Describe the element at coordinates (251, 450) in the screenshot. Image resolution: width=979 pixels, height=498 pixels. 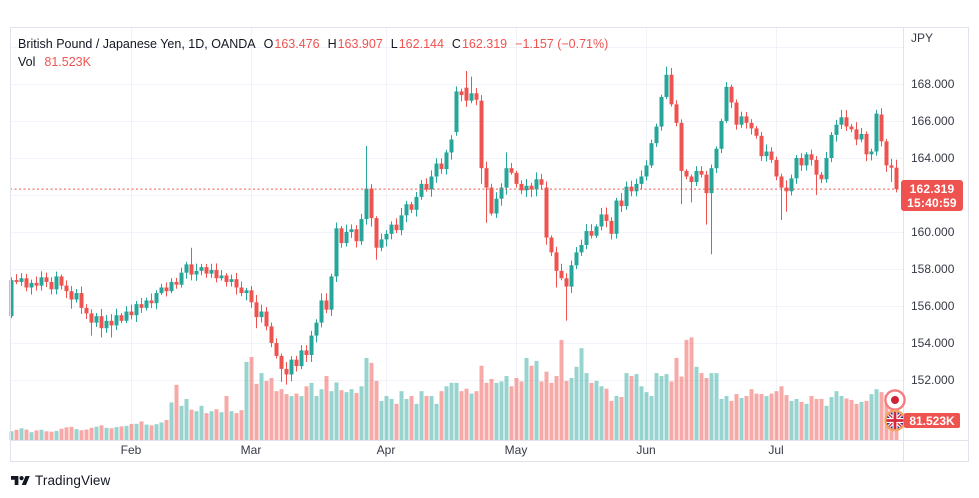
I see `time-axis-label: Mar` at that location.